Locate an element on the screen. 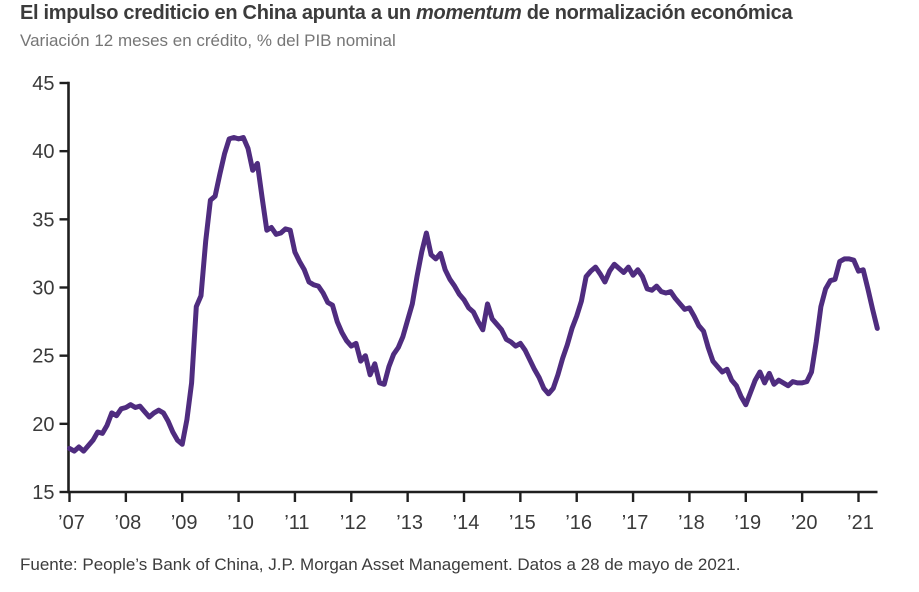 The height and width of the screenshot is (592, 919). svg-text: ’14 is located at coordinates (466, 523).